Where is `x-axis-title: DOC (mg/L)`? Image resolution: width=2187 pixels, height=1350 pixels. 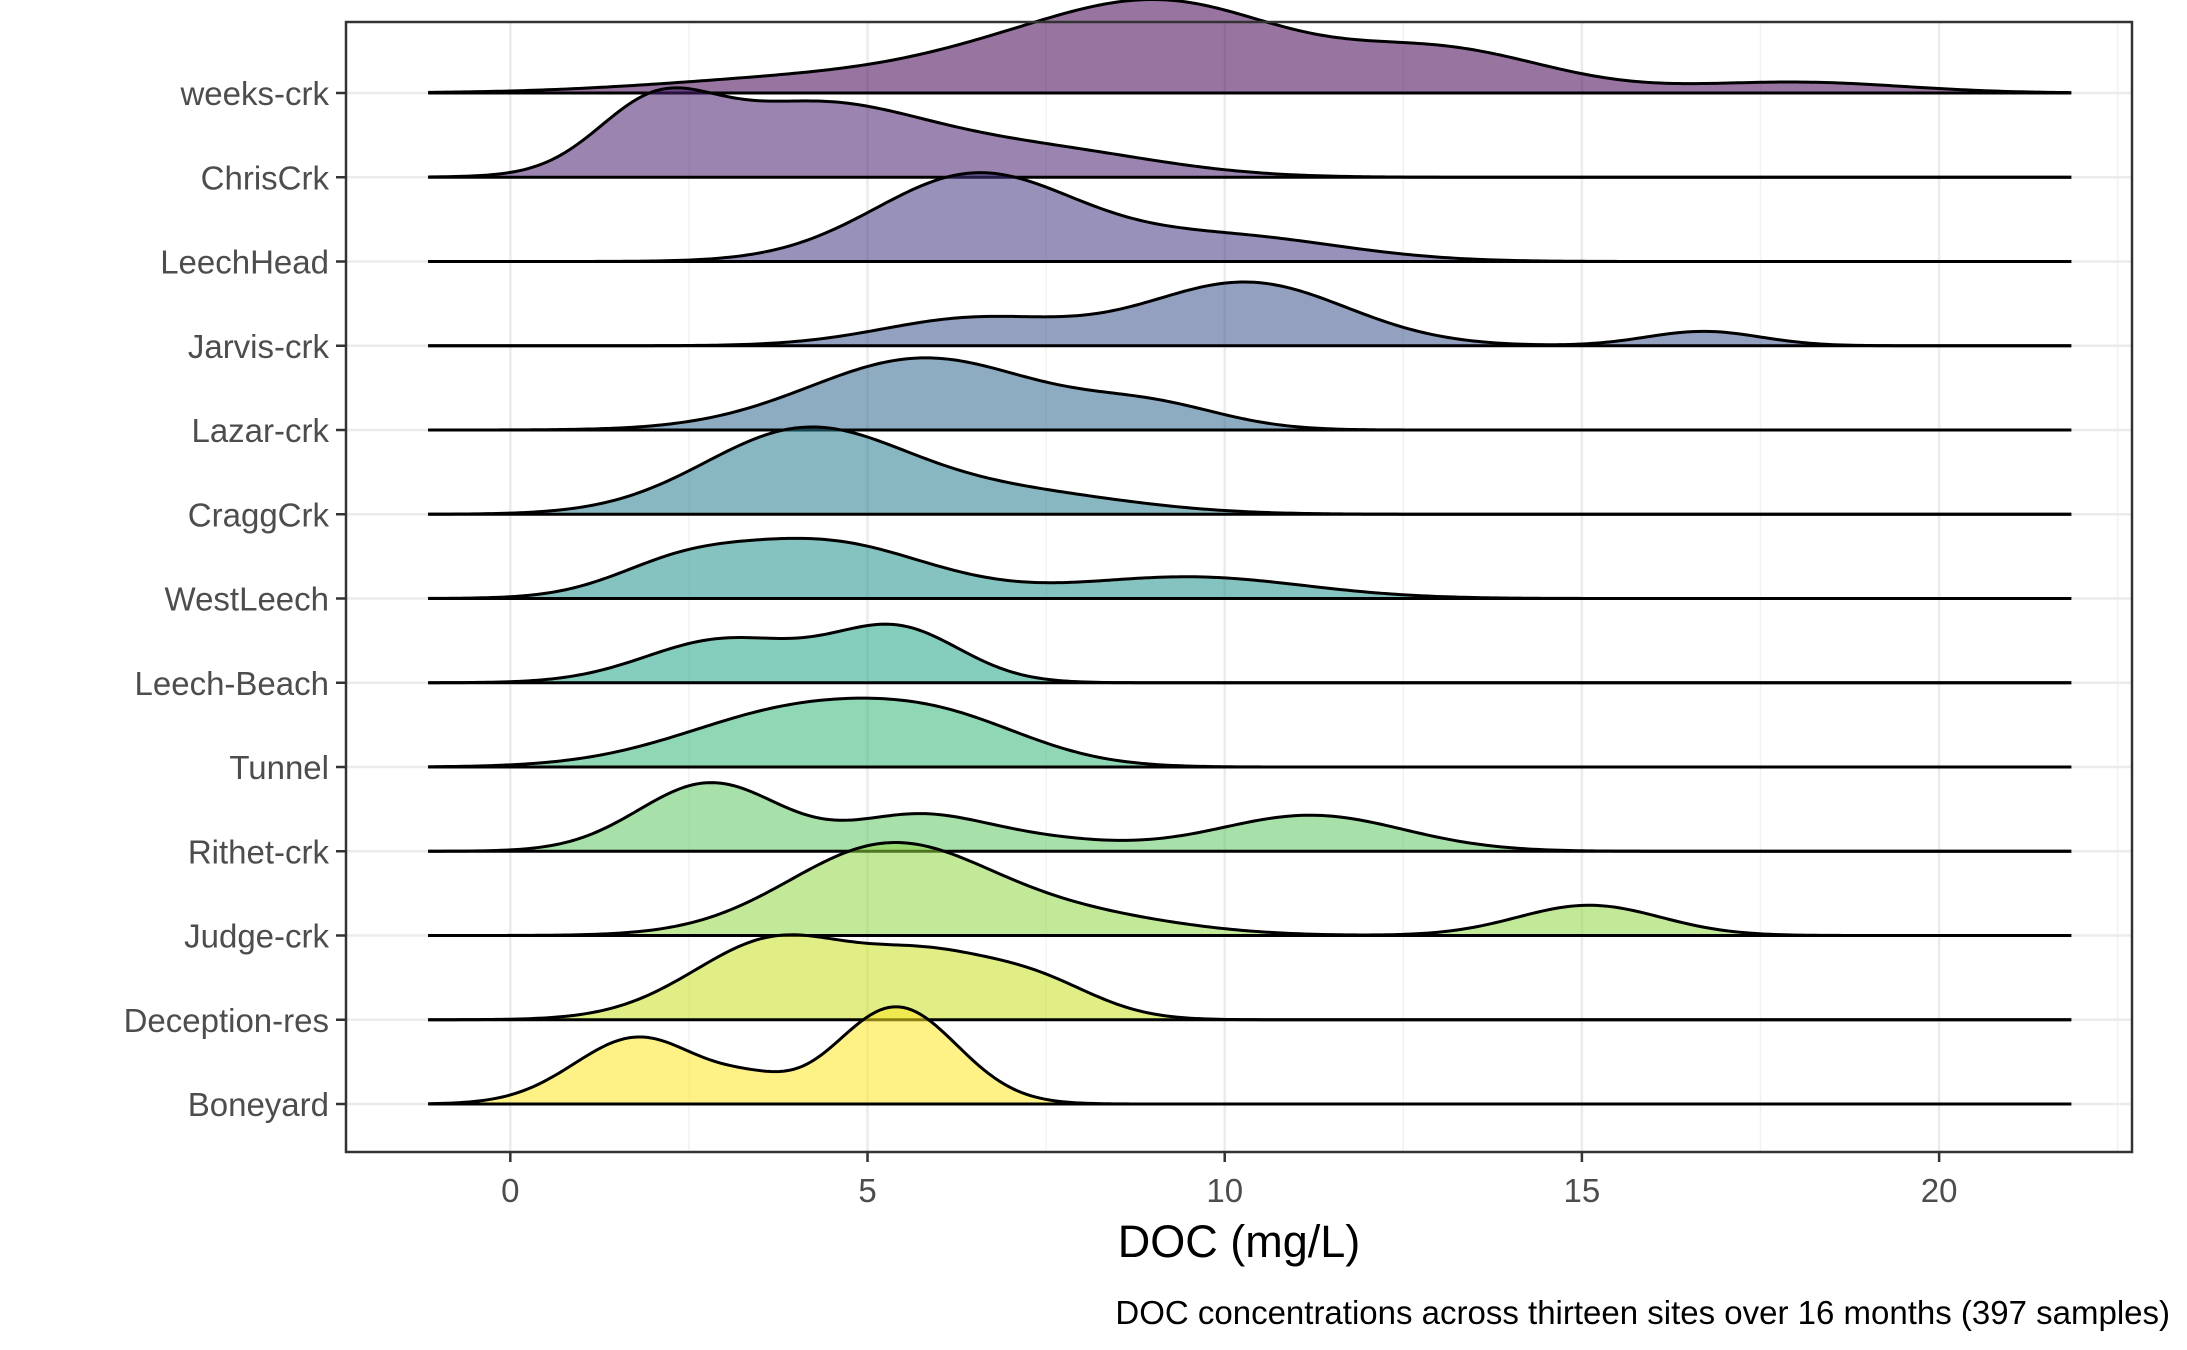 x-axis-title: DOC (mg/L) is located at coordinates (1239, 1241).